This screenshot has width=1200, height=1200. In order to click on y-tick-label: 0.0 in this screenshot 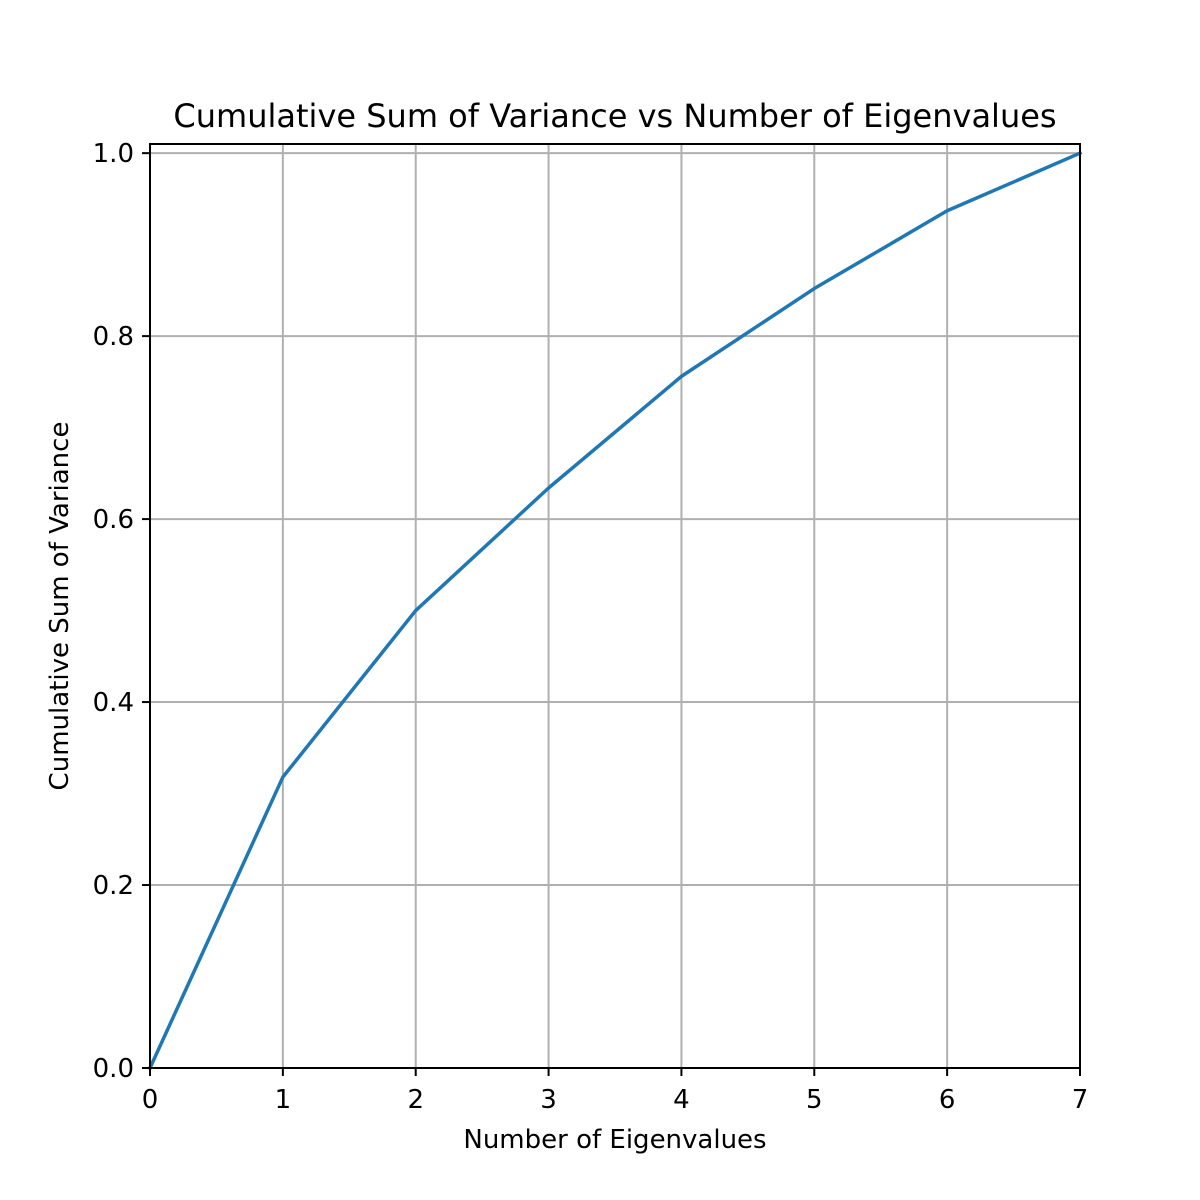, I will do `click(113, 1069)`.